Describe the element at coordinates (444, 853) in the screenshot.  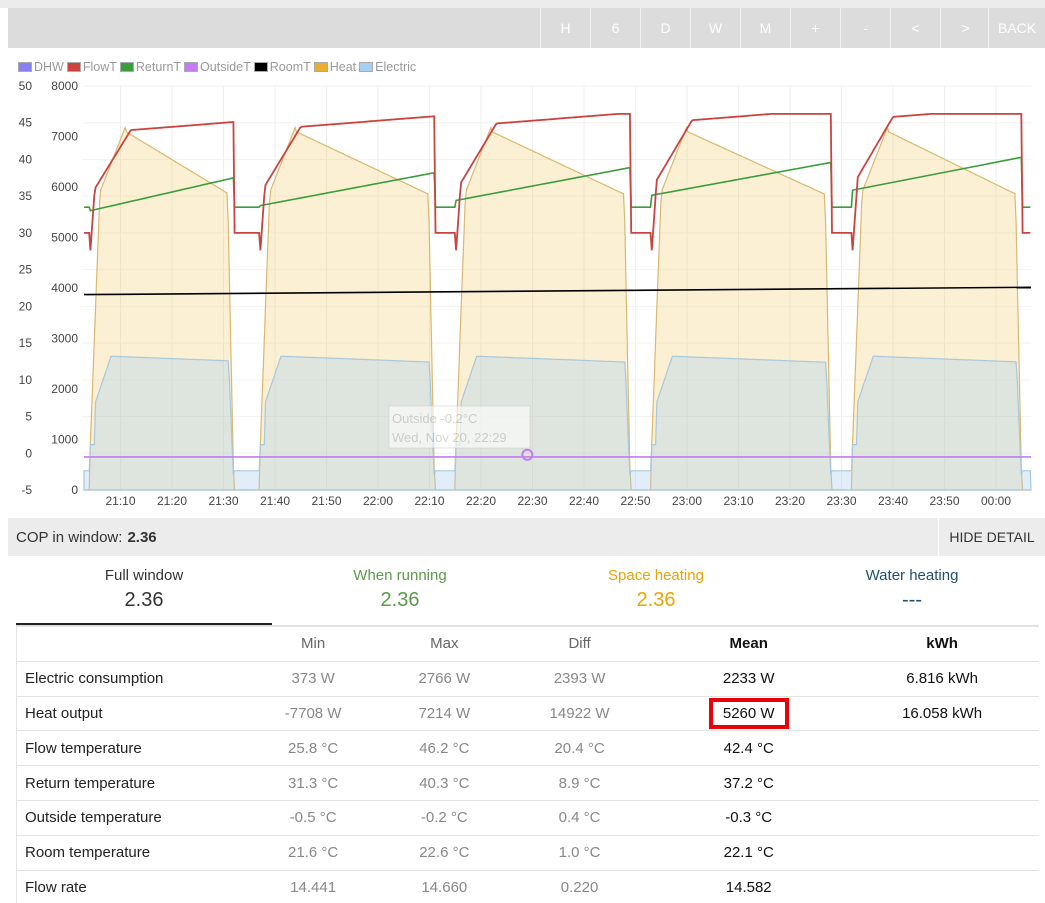
I see `cell-max: 22.6 °C` at that location.